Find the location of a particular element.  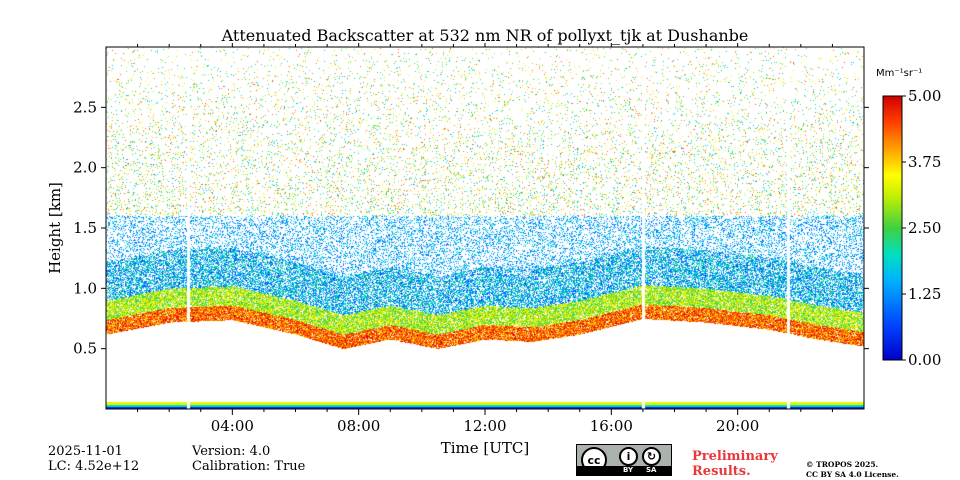

colorbar-tick-label: 3.75 is located at coordinates (924, 162).